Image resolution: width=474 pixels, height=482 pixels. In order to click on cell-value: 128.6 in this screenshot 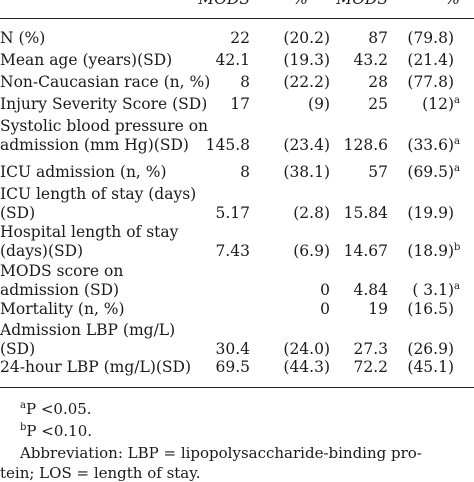, I will do `click(365, 145)`.